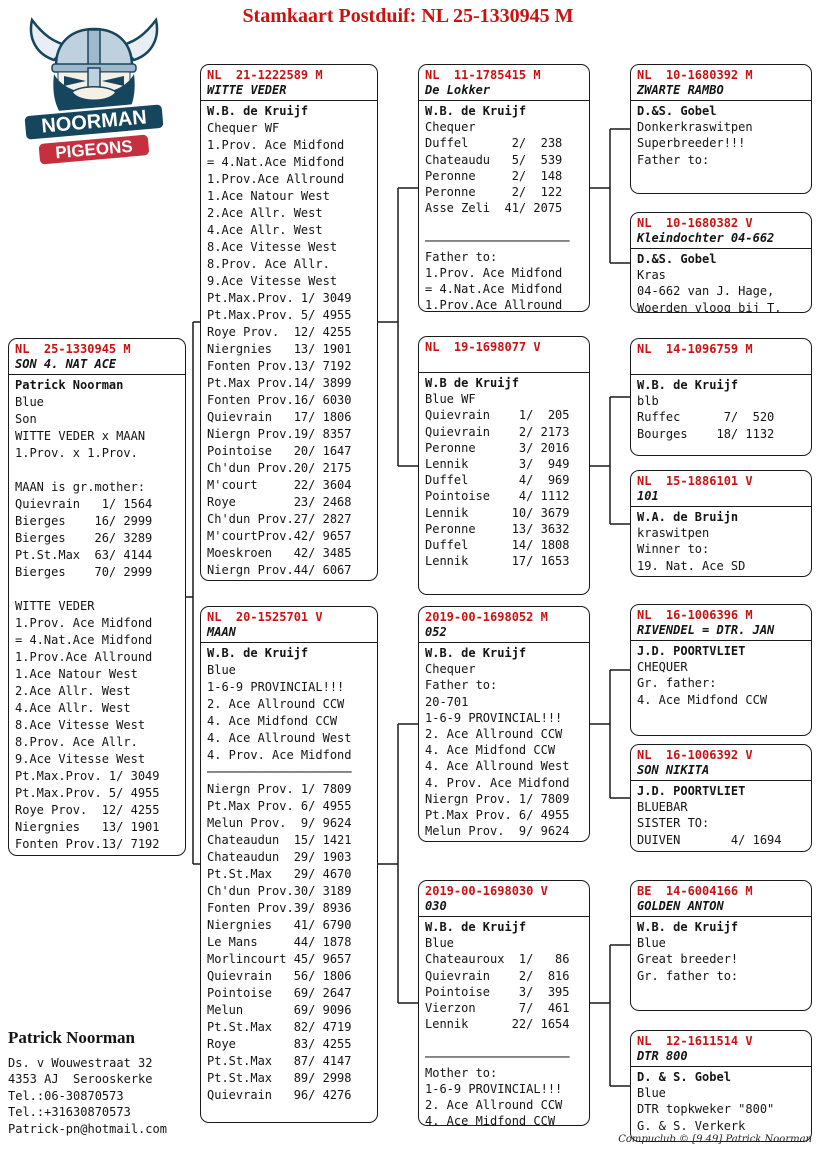 This screenshot has height=1172, width=816. I want to click on pigeon-name: WITTE VEDER, so click(247, 90).